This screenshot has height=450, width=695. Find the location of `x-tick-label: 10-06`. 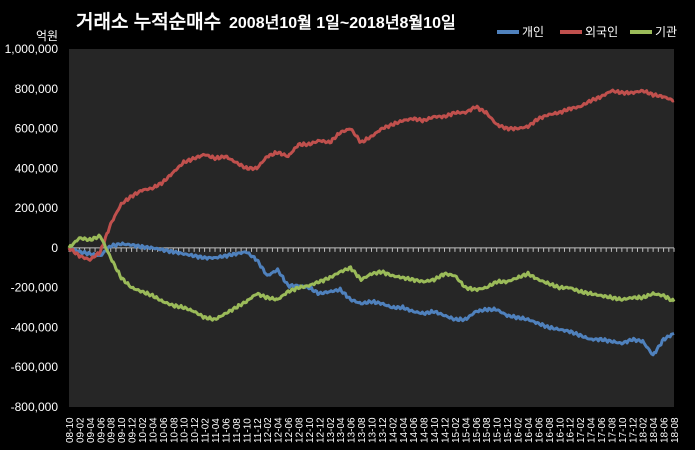

x-tick-label: 10-06 is located at coordinates (164, 430).